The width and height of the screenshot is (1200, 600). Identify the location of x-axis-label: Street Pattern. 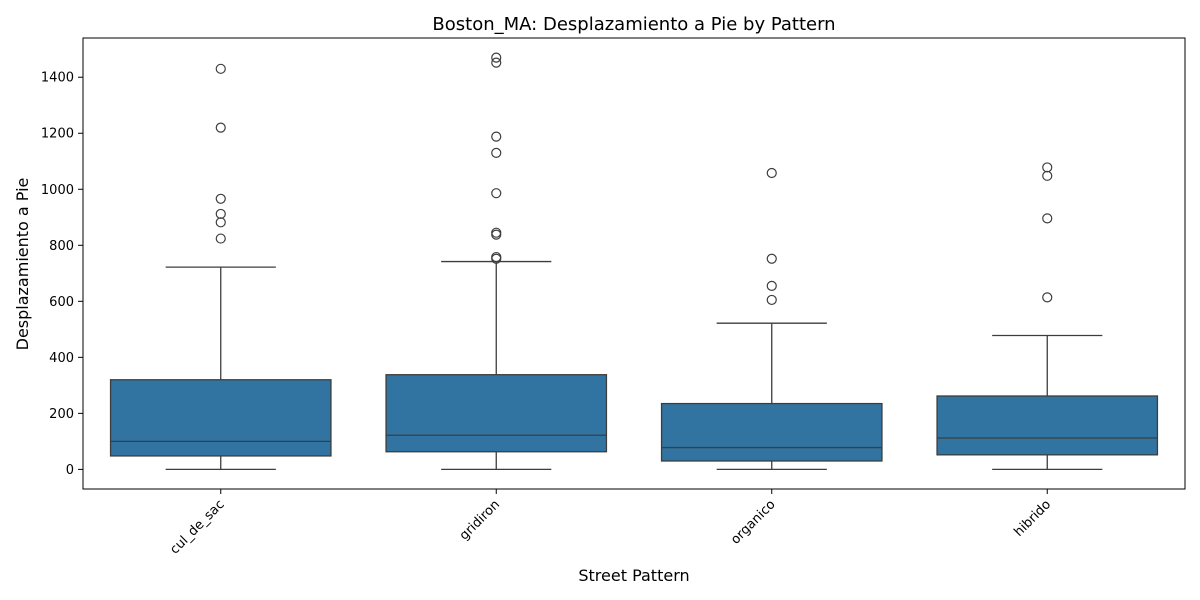
(633, 575).